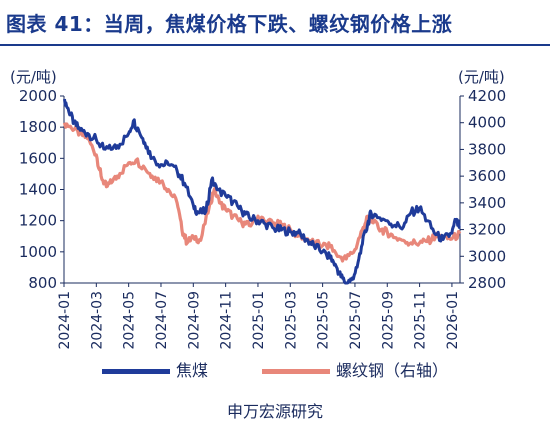 Image resolution: width=550 pixels, height=427 pixels. What do you see at coordinates (259, 320) in the screenshot?
I see `x-tick-label: 2025-01` at bounding box center [259, 320].